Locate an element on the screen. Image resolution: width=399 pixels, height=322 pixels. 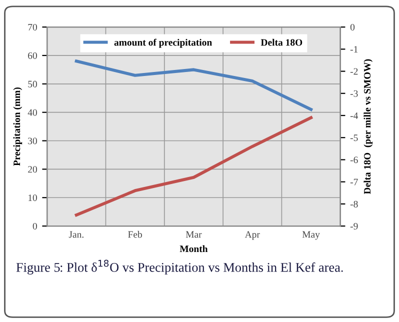
x-axis-title: Month is located at coordinates (194, 248).